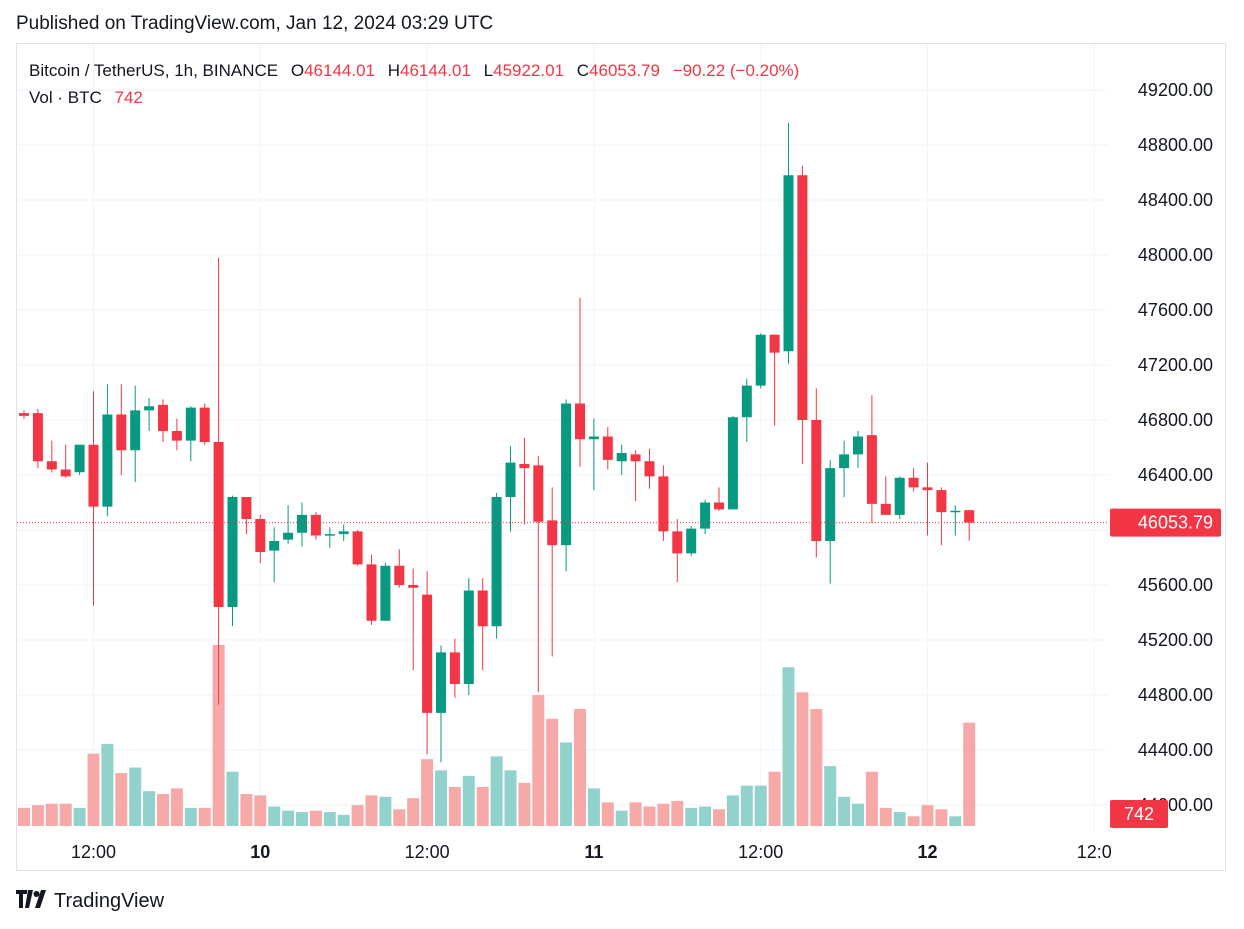 The image size is (1244, 929). I want to click on tradingview-brand: TradingView, so click(109, 900).